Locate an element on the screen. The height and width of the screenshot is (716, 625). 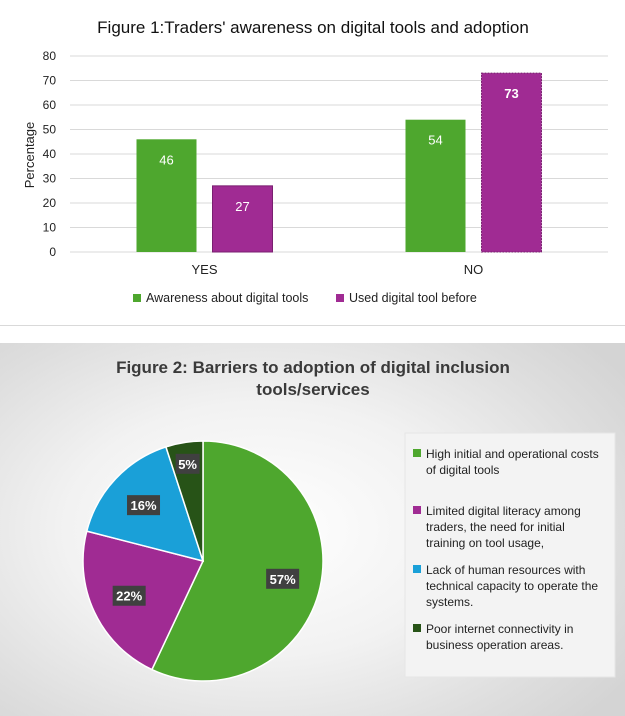
pie-data-label: 57% is located at coordinates (283, 579).